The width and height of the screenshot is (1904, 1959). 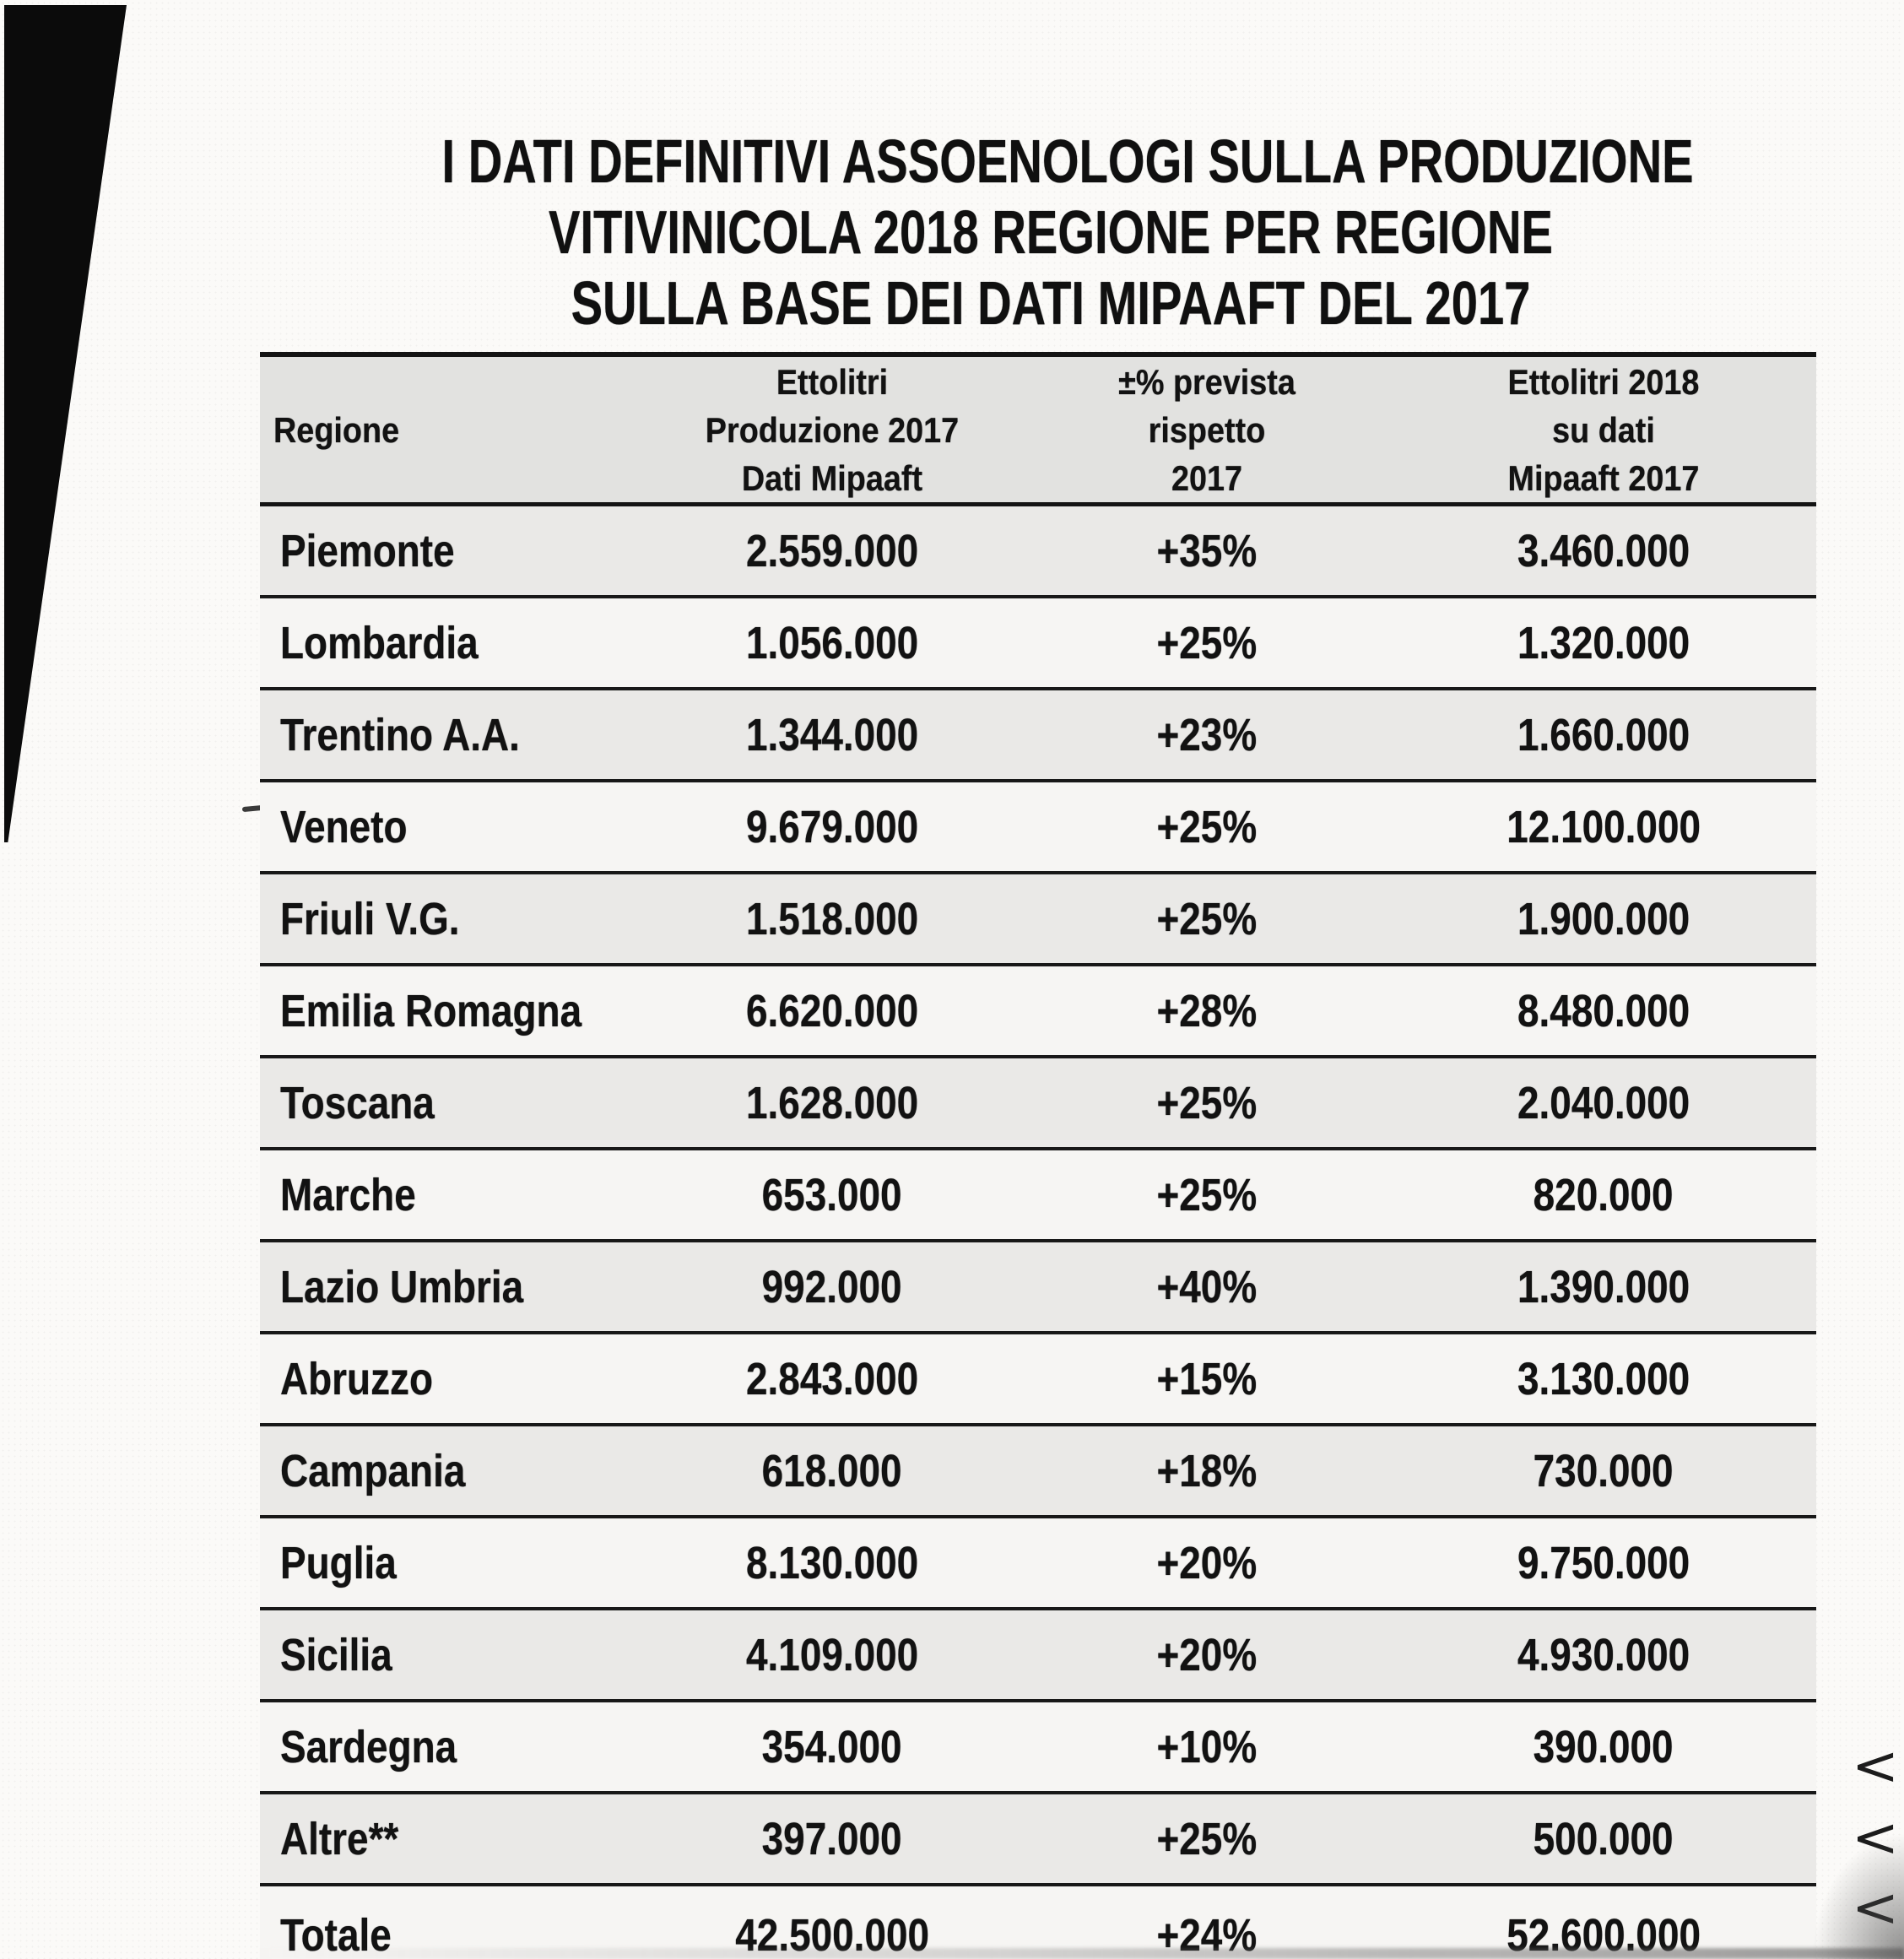 What do you see at coordinates (1038, 920) in the screenshot?
I see `table-row: Friuli V.G. 1.518.000 +25% 1.900.000` at bounding box center [1038, 920].